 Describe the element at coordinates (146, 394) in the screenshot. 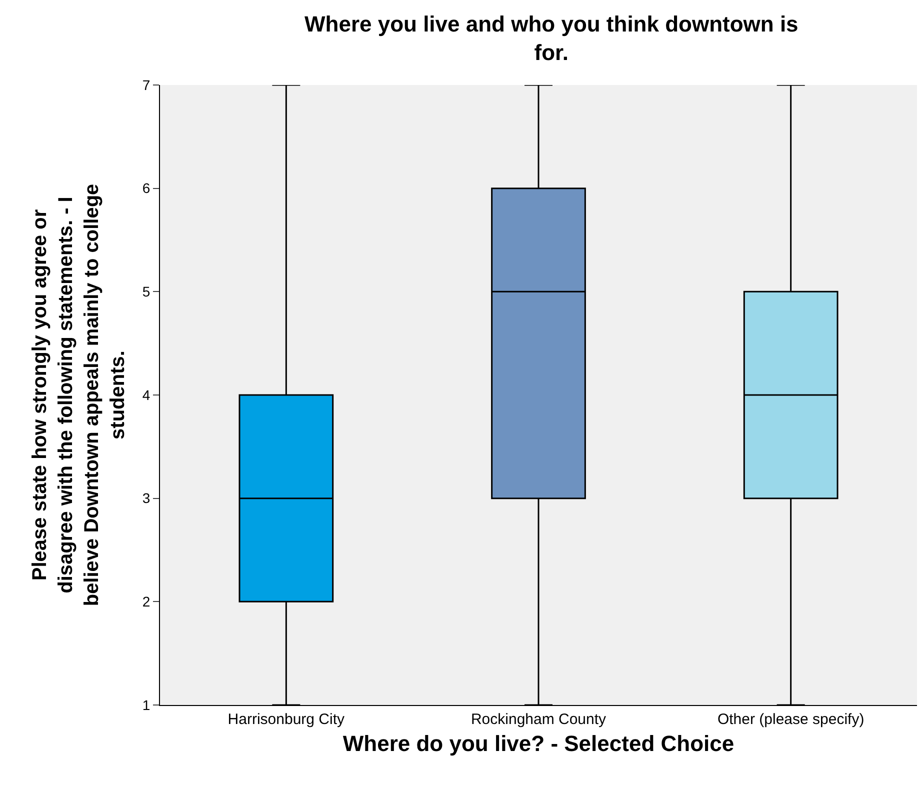

I see `y-tick-label: 4` at that location.